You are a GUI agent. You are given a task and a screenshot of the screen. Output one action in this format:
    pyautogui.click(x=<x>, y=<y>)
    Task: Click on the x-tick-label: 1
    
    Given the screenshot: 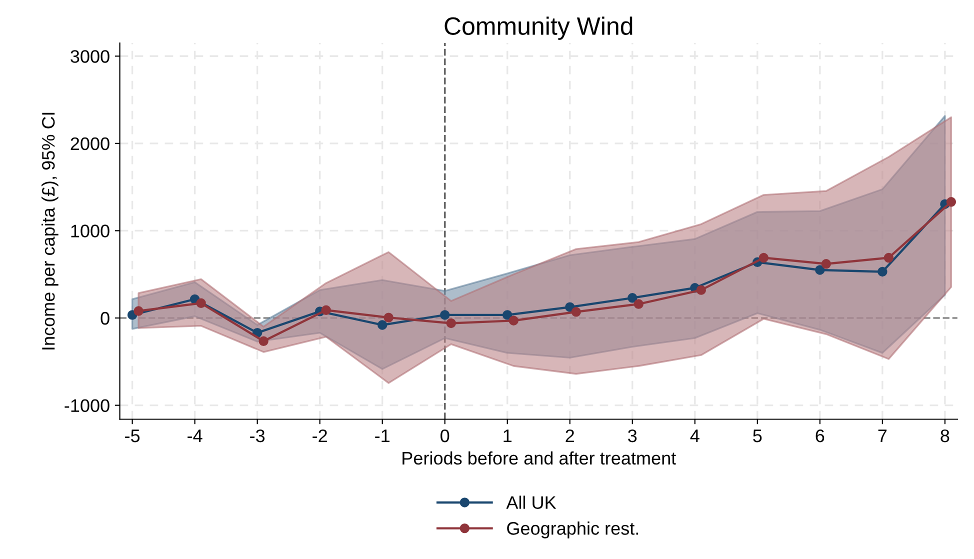 What is the action you would take?
    pyautogui.click(x=508, y=436)
    